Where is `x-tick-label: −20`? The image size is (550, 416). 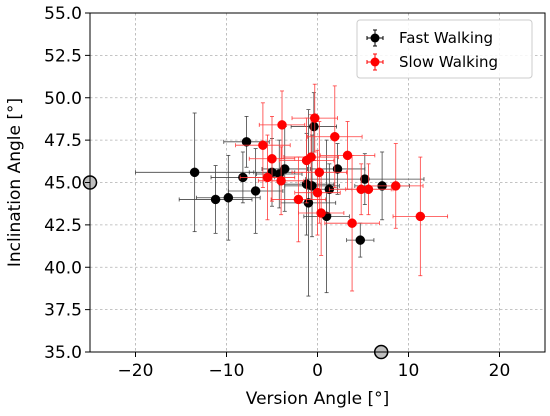 x-tick-label: −20 is located at coordinates (136, 371).